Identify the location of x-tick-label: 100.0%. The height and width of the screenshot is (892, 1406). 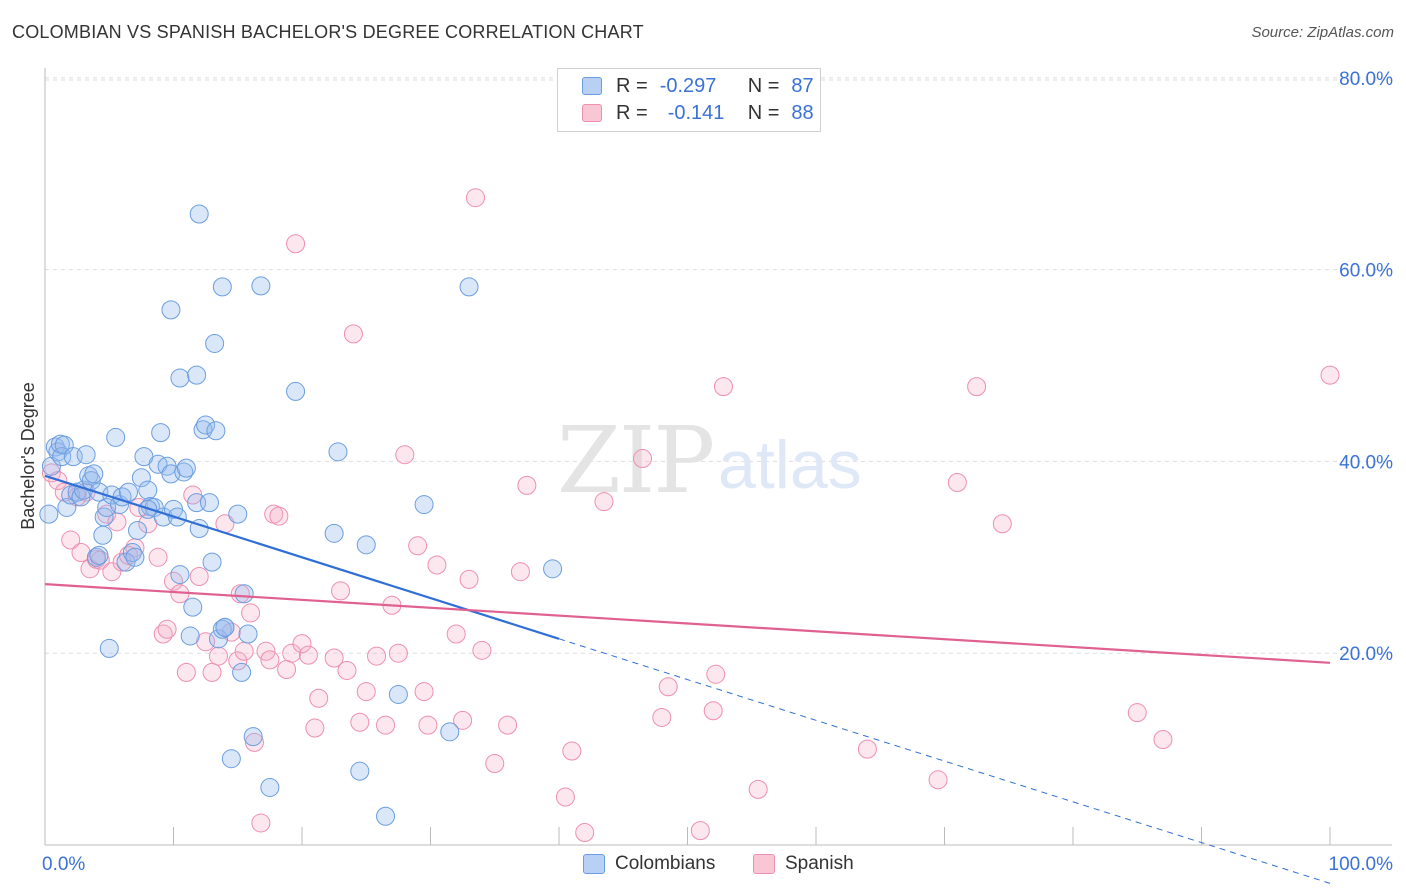
(1361, 864).